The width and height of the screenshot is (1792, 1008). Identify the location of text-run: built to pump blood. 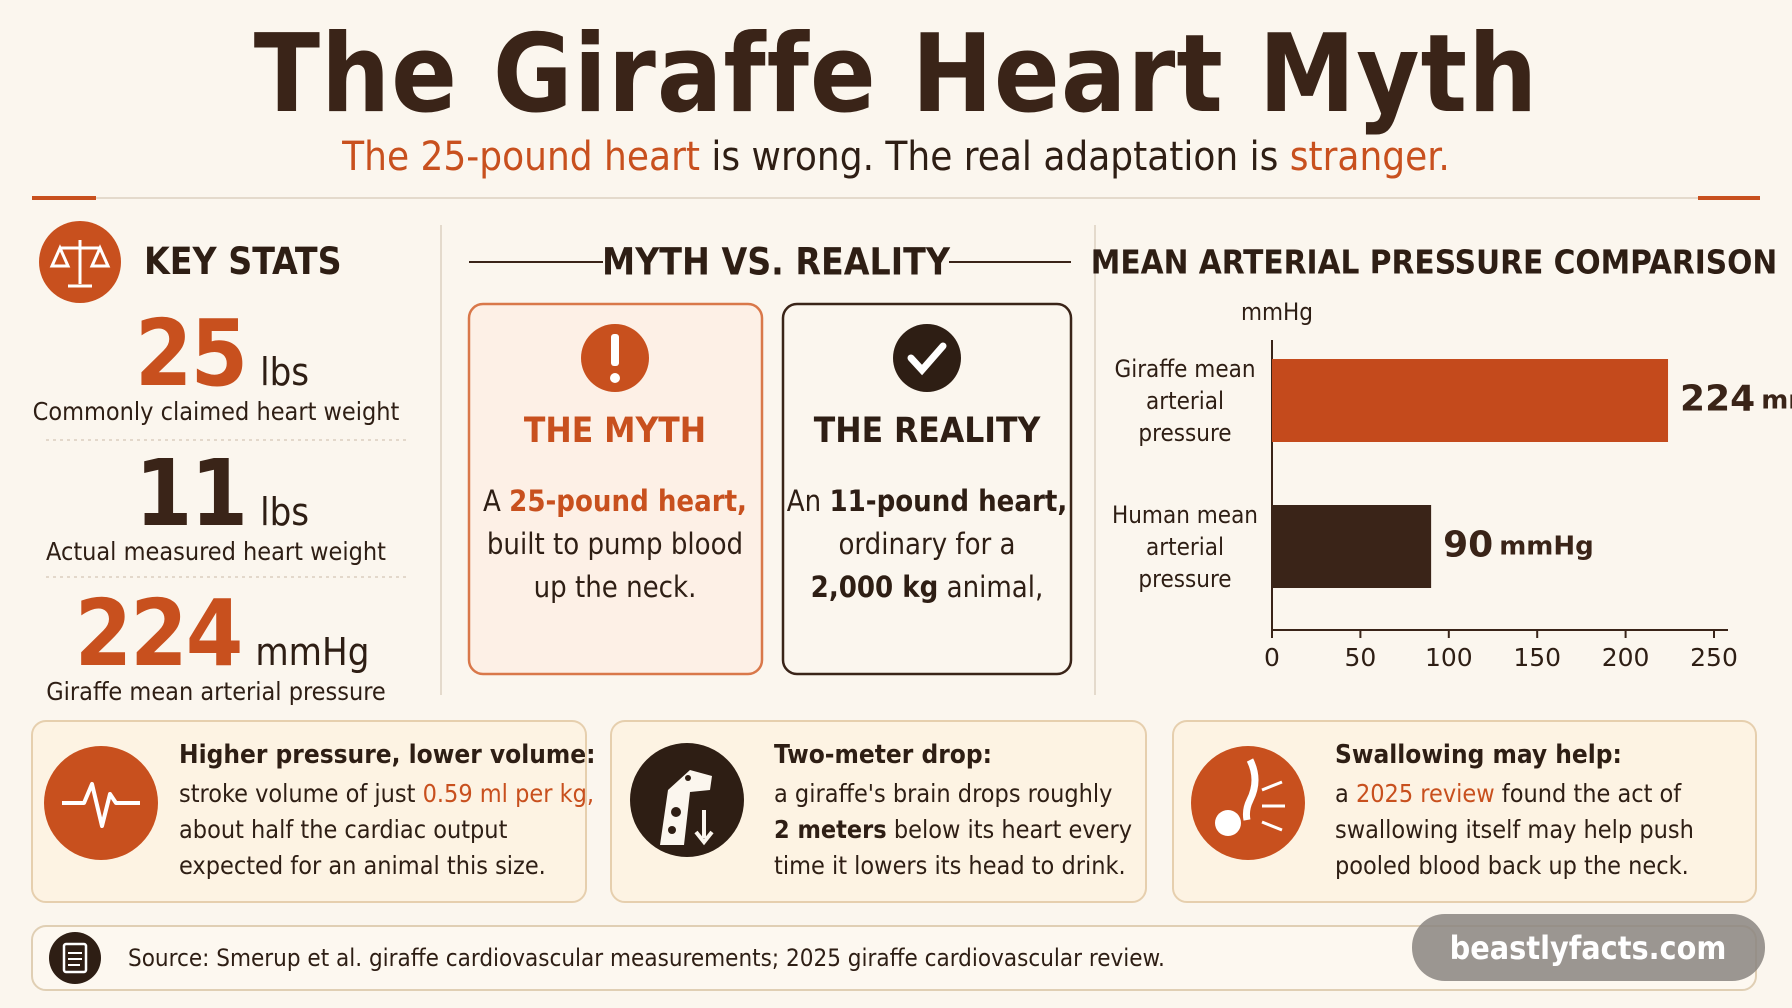
(615, 544).